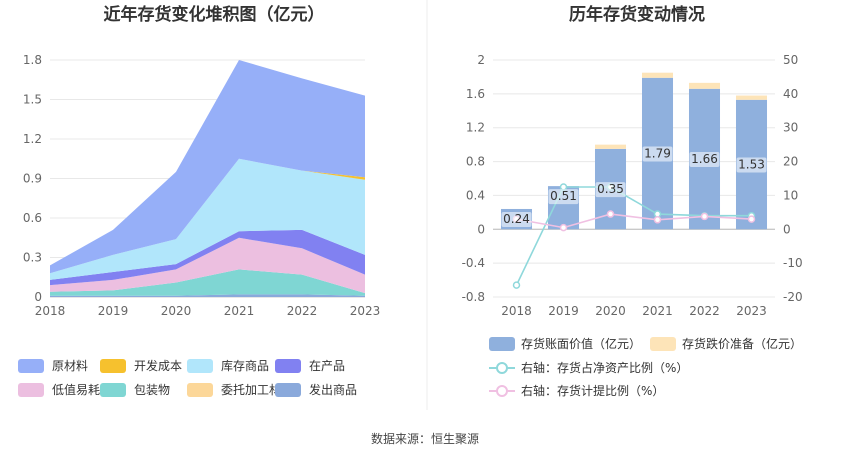 The image size is (850, 459). I want to click on legend-label-0: 发出商品, so click(333, 389).